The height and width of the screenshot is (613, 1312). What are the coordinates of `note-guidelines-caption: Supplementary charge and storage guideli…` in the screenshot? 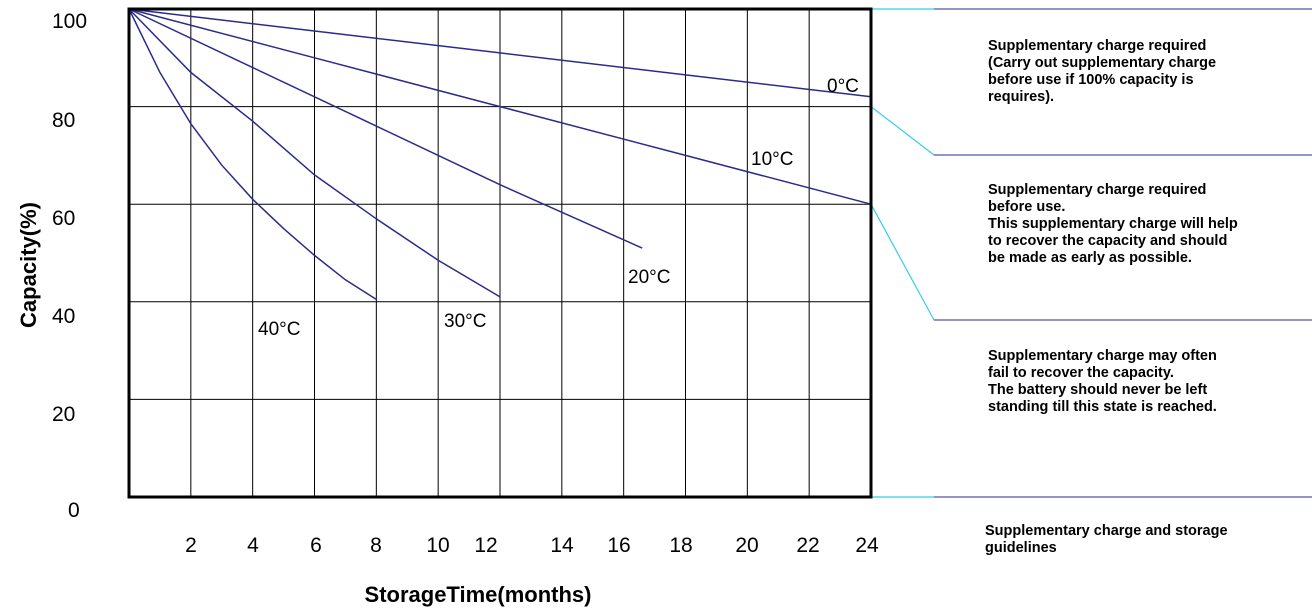 It's located at (1146, 540).